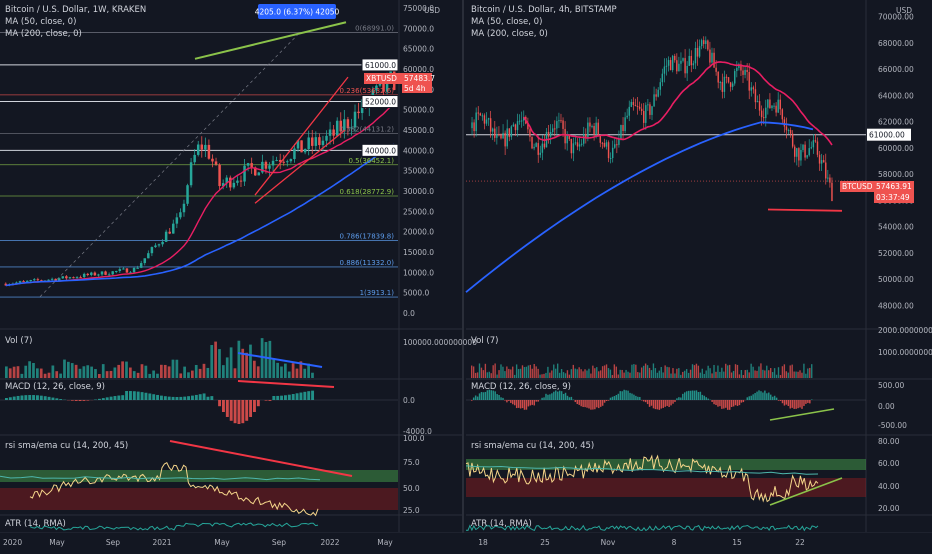 This screenshot has height=554, width=932. I want to click on right-time-label: 22, so click(800, 542).